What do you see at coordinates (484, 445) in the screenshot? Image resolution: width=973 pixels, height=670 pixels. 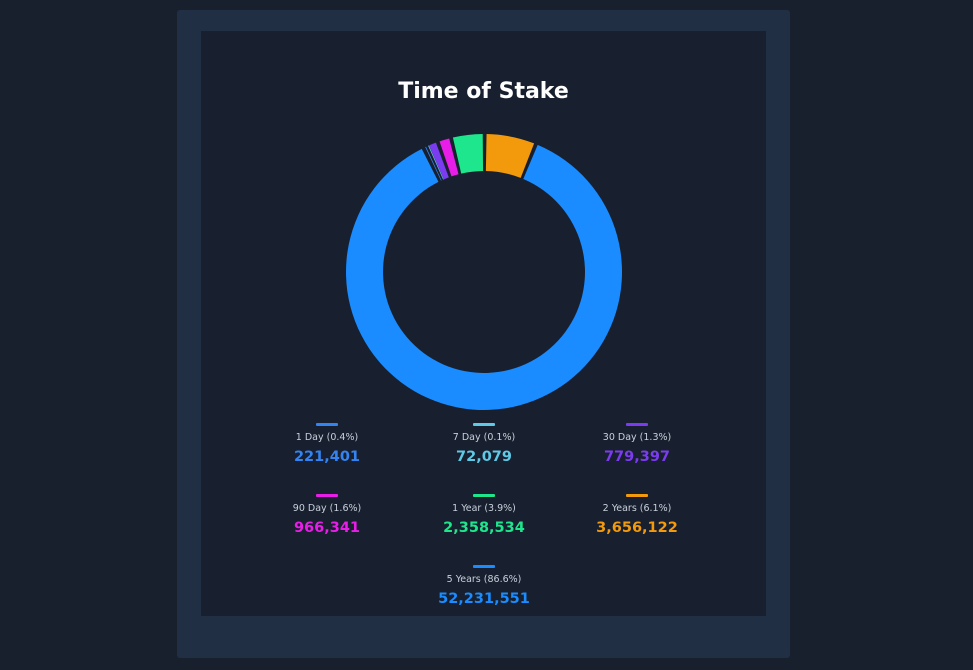 I see `legend-item-7-day: 7 Day (0.1%) 72,079` at bounding box center [484, 445].